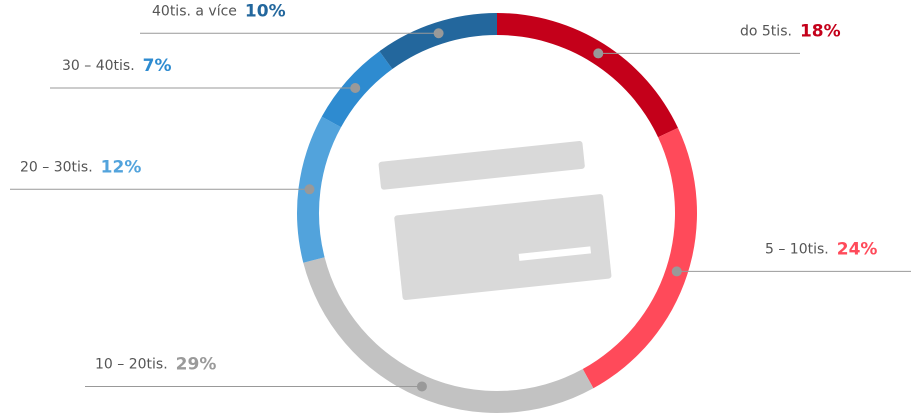  Describe the element at coordinates (157, 66) in the screenshot. I see `value-label: 7%` at that location.